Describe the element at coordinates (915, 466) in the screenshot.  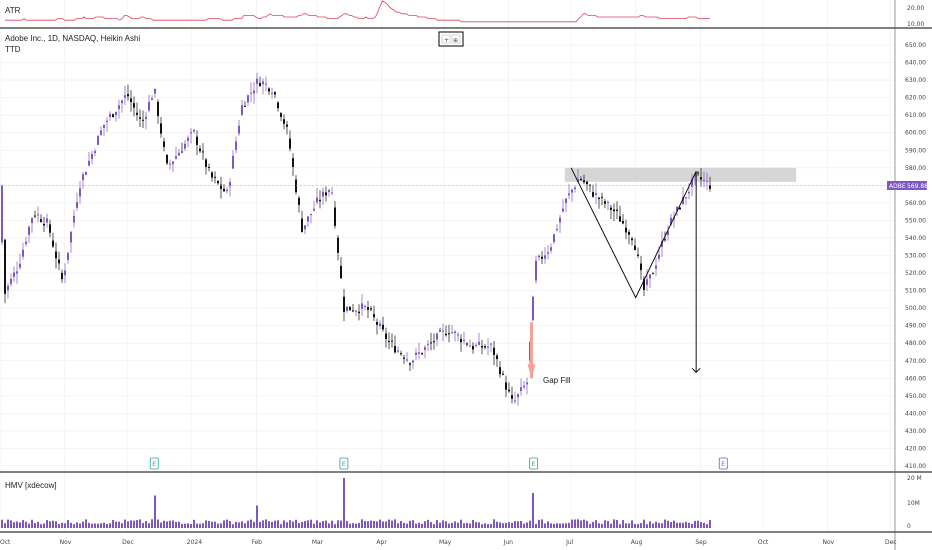
I see `price-tick-label: 410.00` at that location.